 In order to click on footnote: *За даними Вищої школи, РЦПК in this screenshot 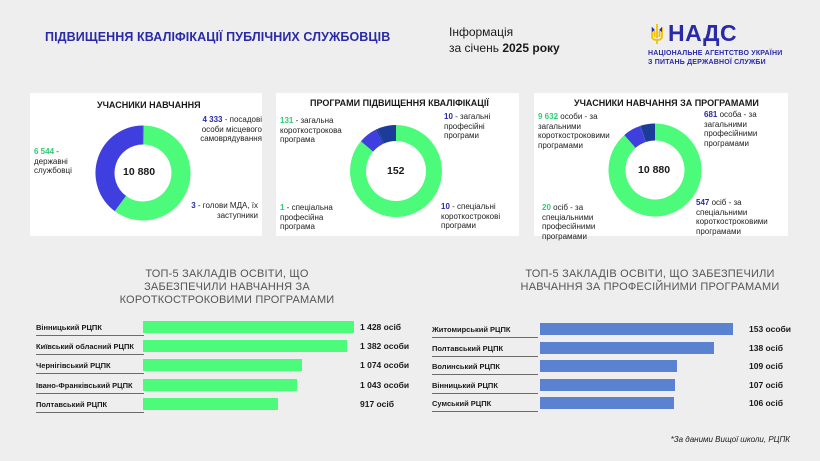, I will do `click(730, 439)`.